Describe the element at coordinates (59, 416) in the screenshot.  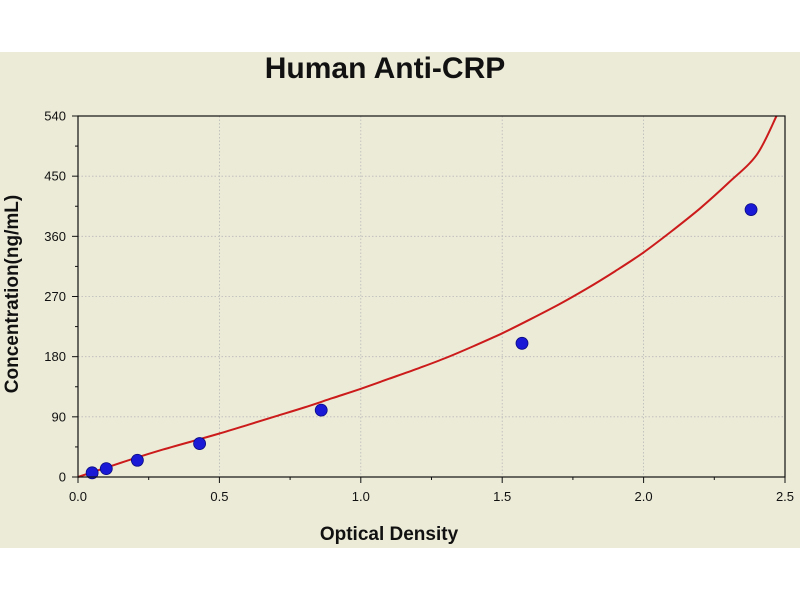
I see `y-tick-label: 90` at that location.